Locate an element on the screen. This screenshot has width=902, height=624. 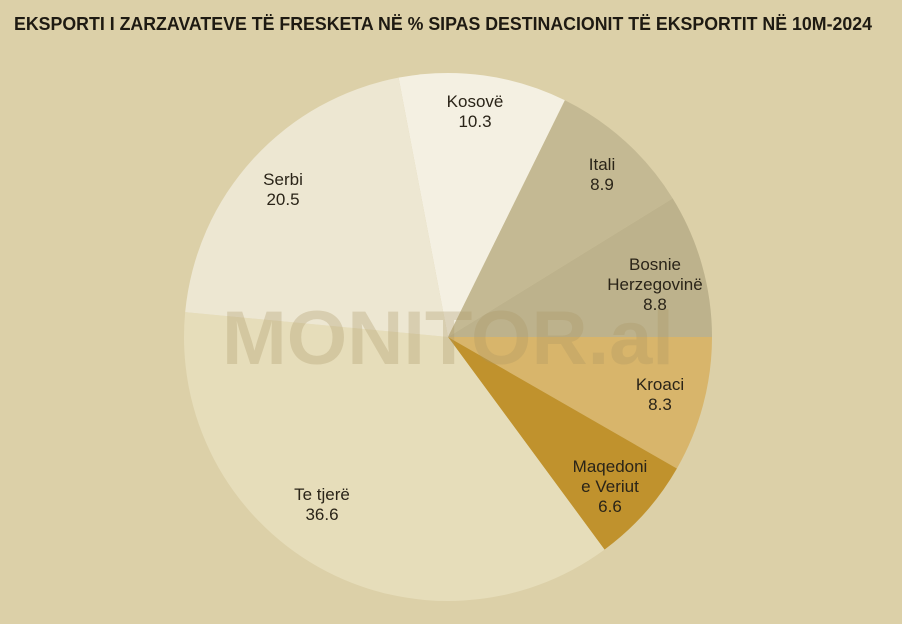
value-label: 36.6 is located at coordinates (322, 514).